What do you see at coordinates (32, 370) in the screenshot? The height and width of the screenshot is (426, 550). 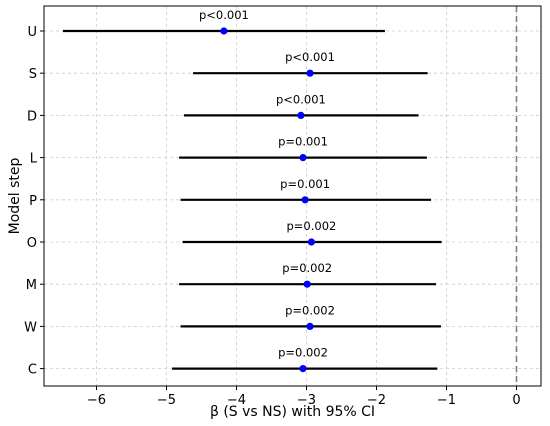 I see `y-tick-label: C` at bounding box center [32, 370].